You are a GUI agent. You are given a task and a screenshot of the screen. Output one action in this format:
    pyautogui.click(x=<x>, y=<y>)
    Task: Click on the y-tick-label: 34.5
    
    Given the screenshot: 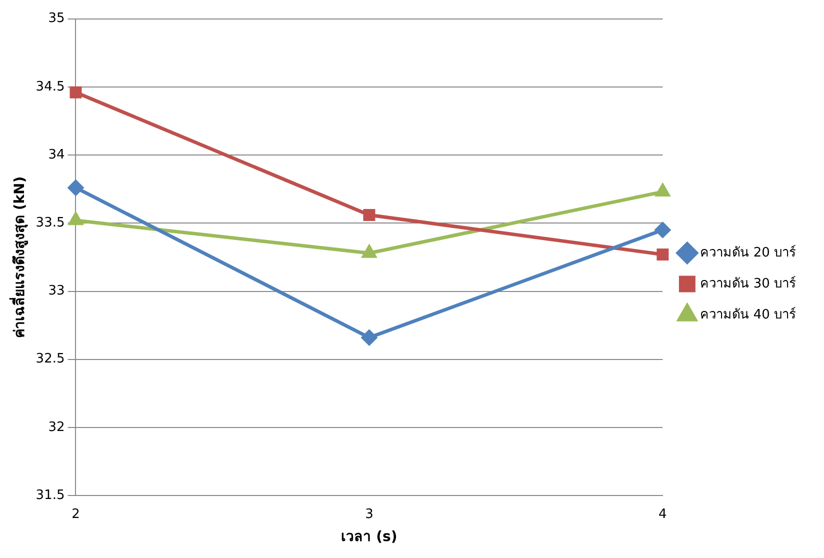 What is the action you would take?
    pyautogui.click(x=50, y=86)
    